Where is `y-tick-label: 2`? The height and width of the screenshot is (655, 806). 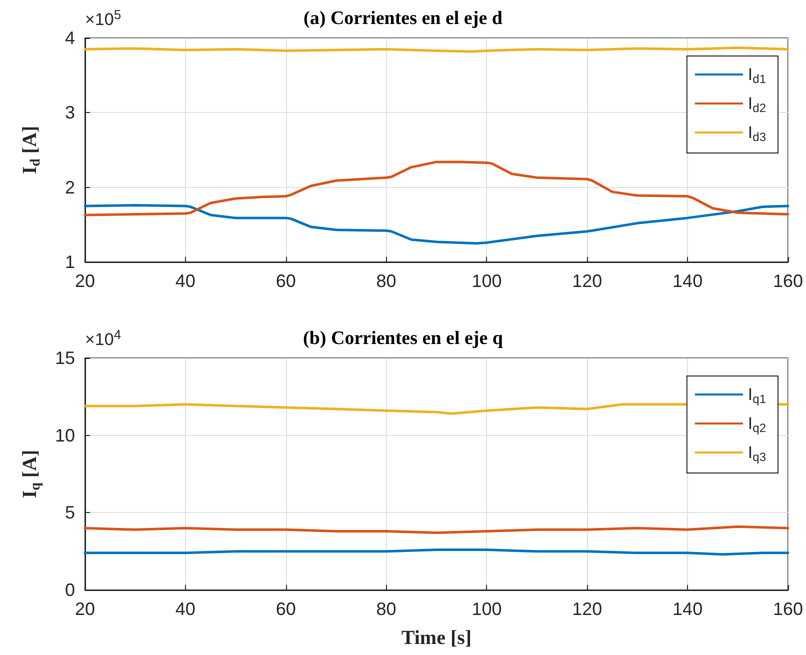
y-tick-label: 2 is located at coordinates (69, 187).